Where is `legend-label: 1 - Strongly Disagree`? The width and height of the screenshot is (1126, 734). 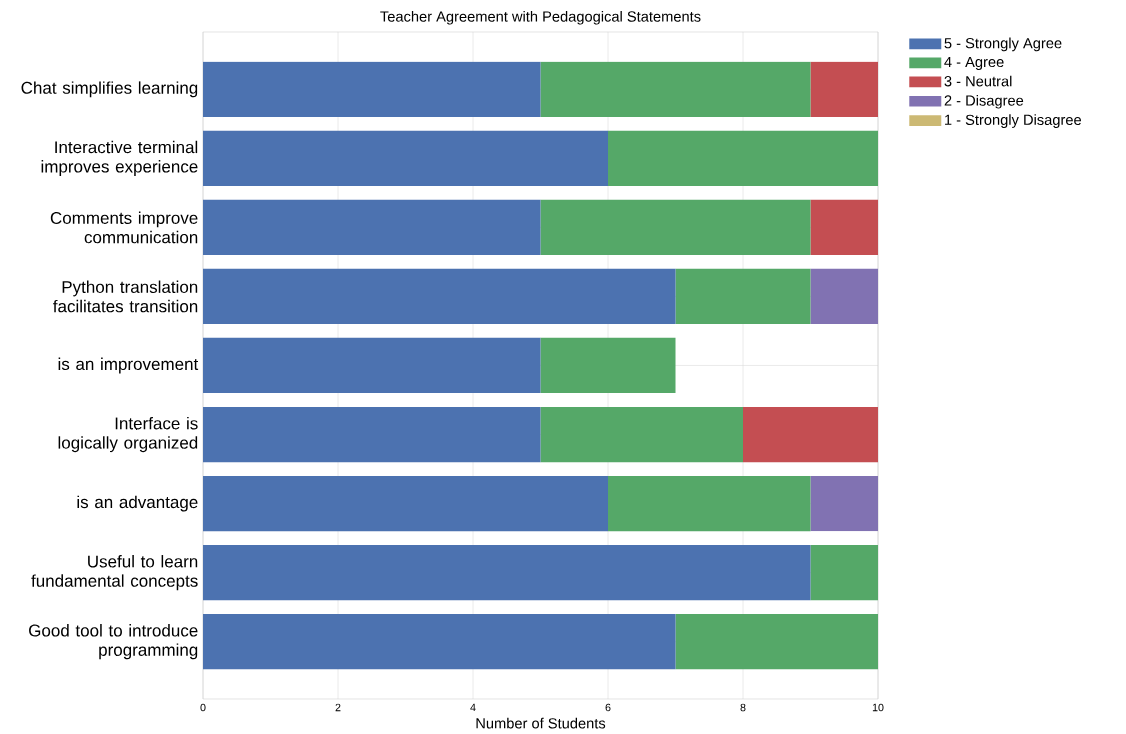
legend-label: 1 - Strongly Disagree is located at coordinates (1013, 121).